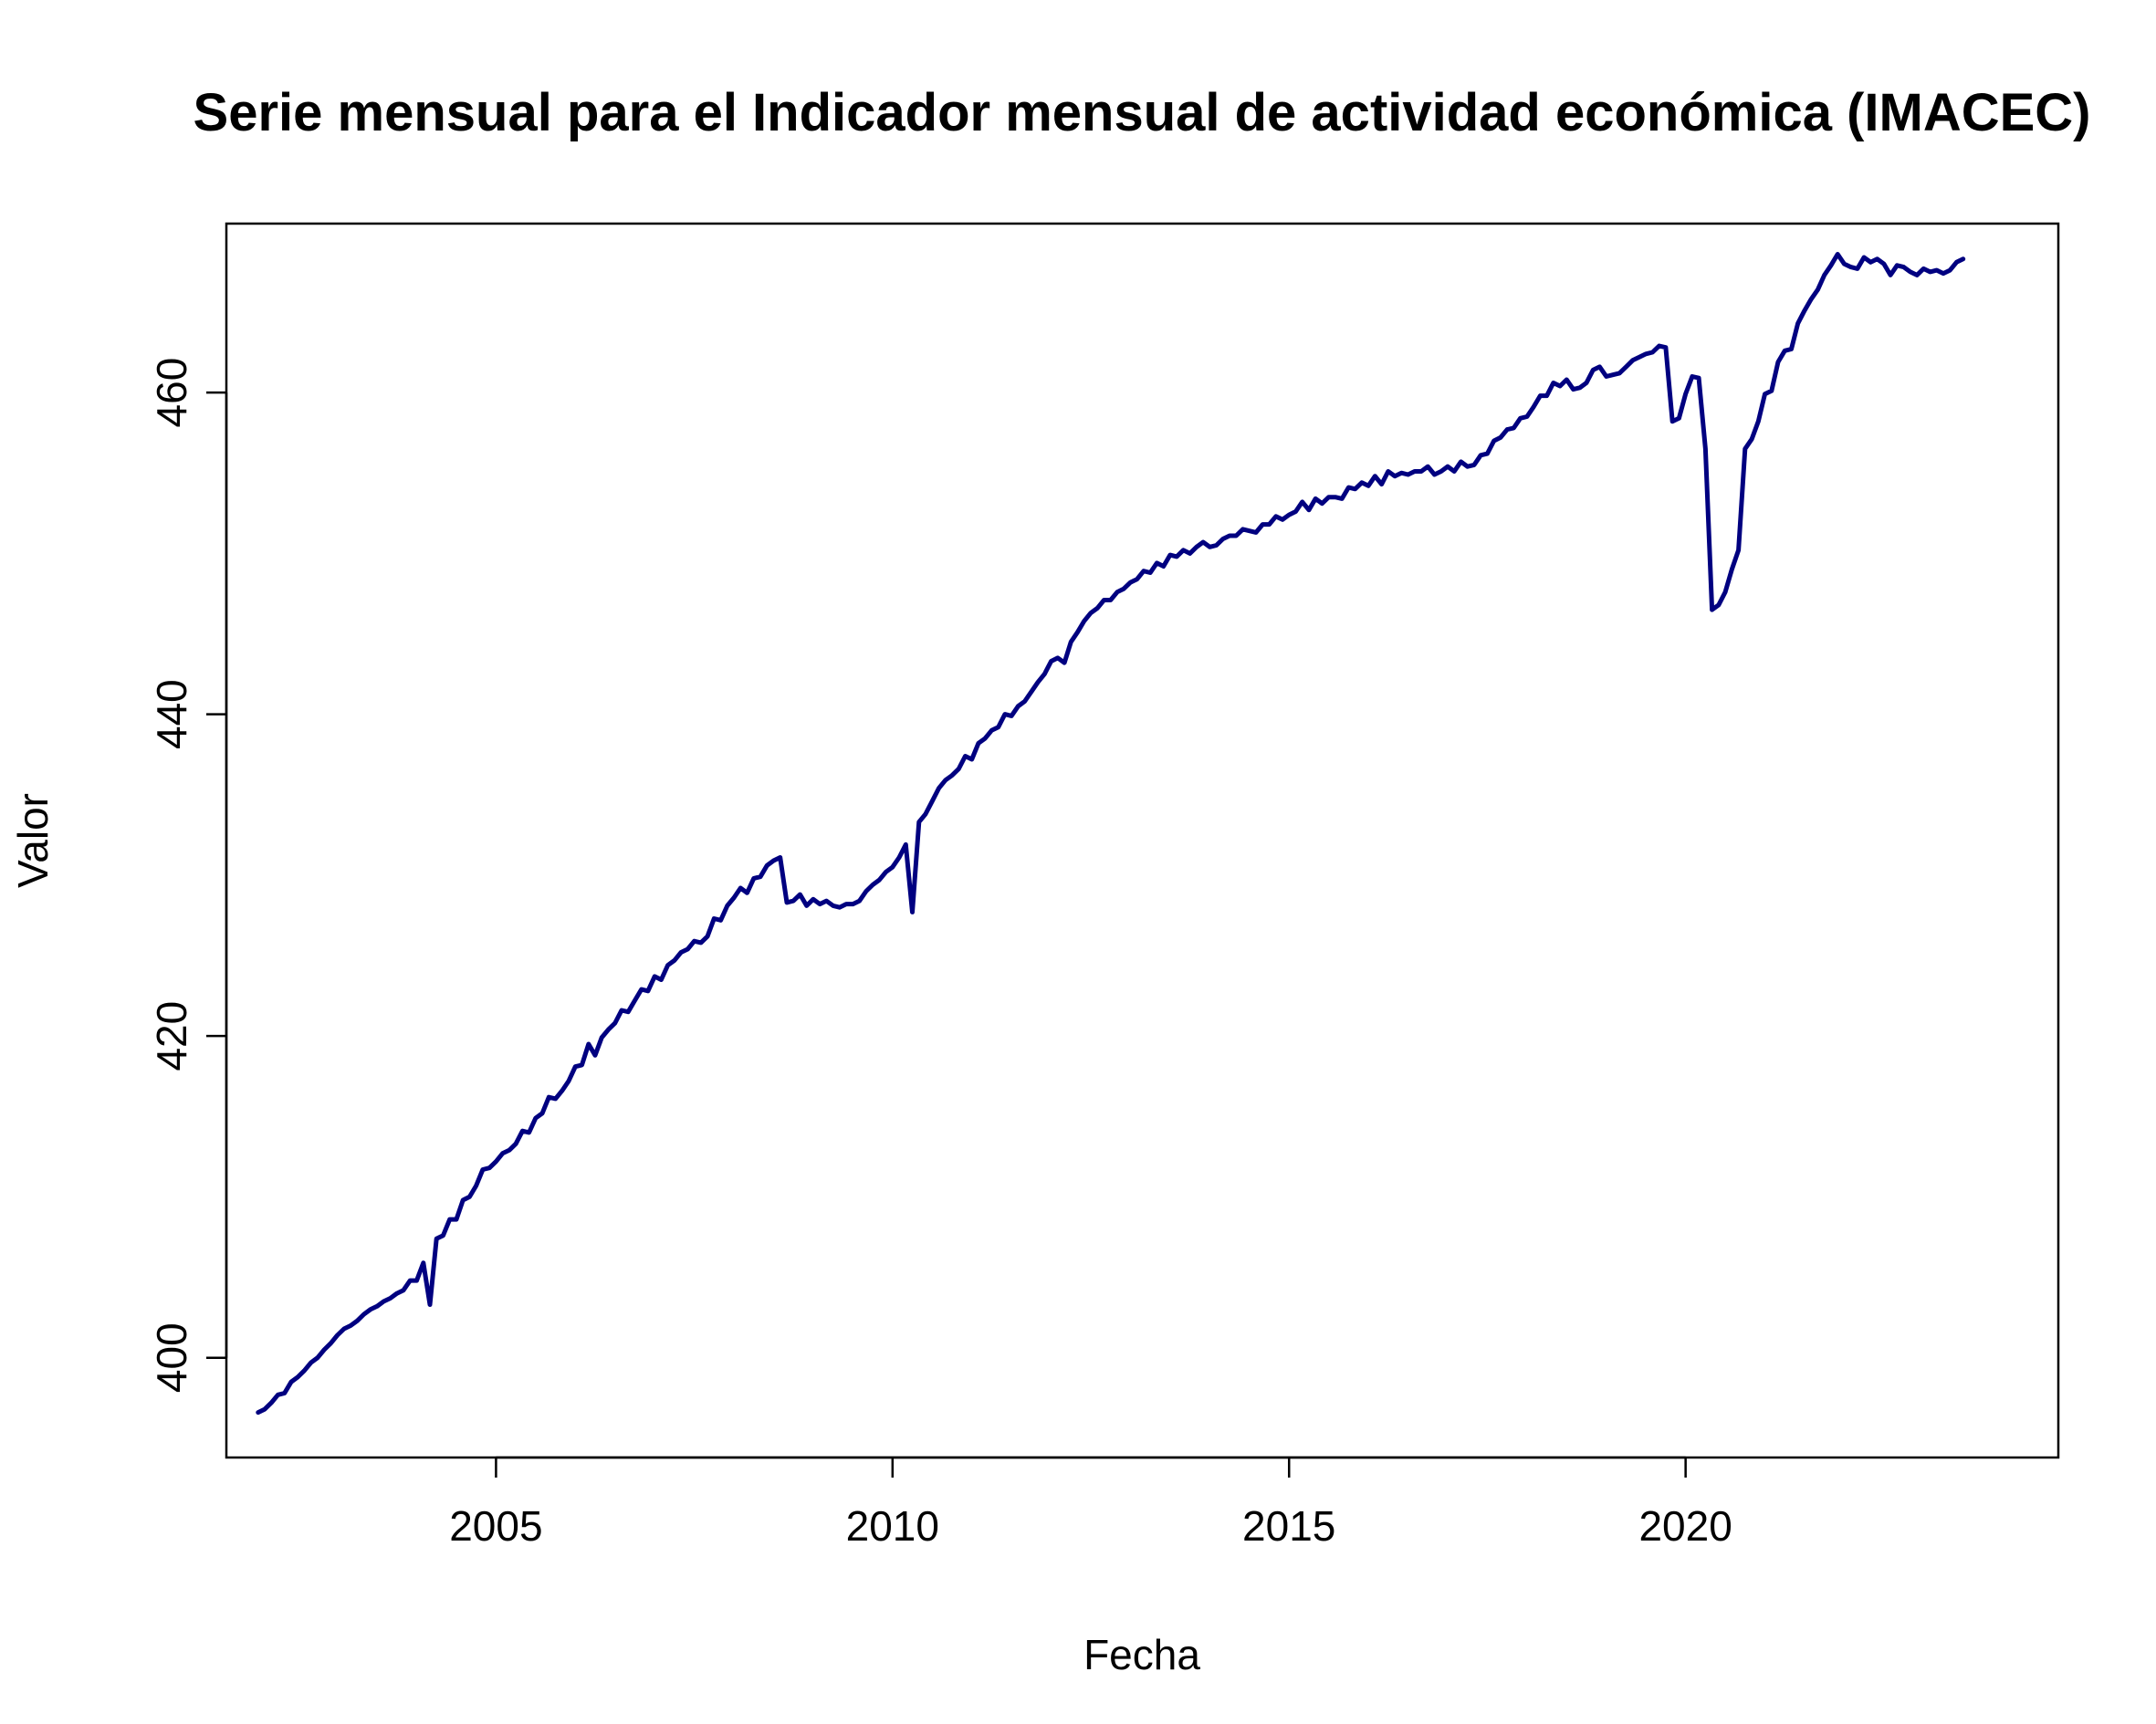 The image size is (2156, 1724). I want to click on y-tick-label: 440, so click(172, 714).